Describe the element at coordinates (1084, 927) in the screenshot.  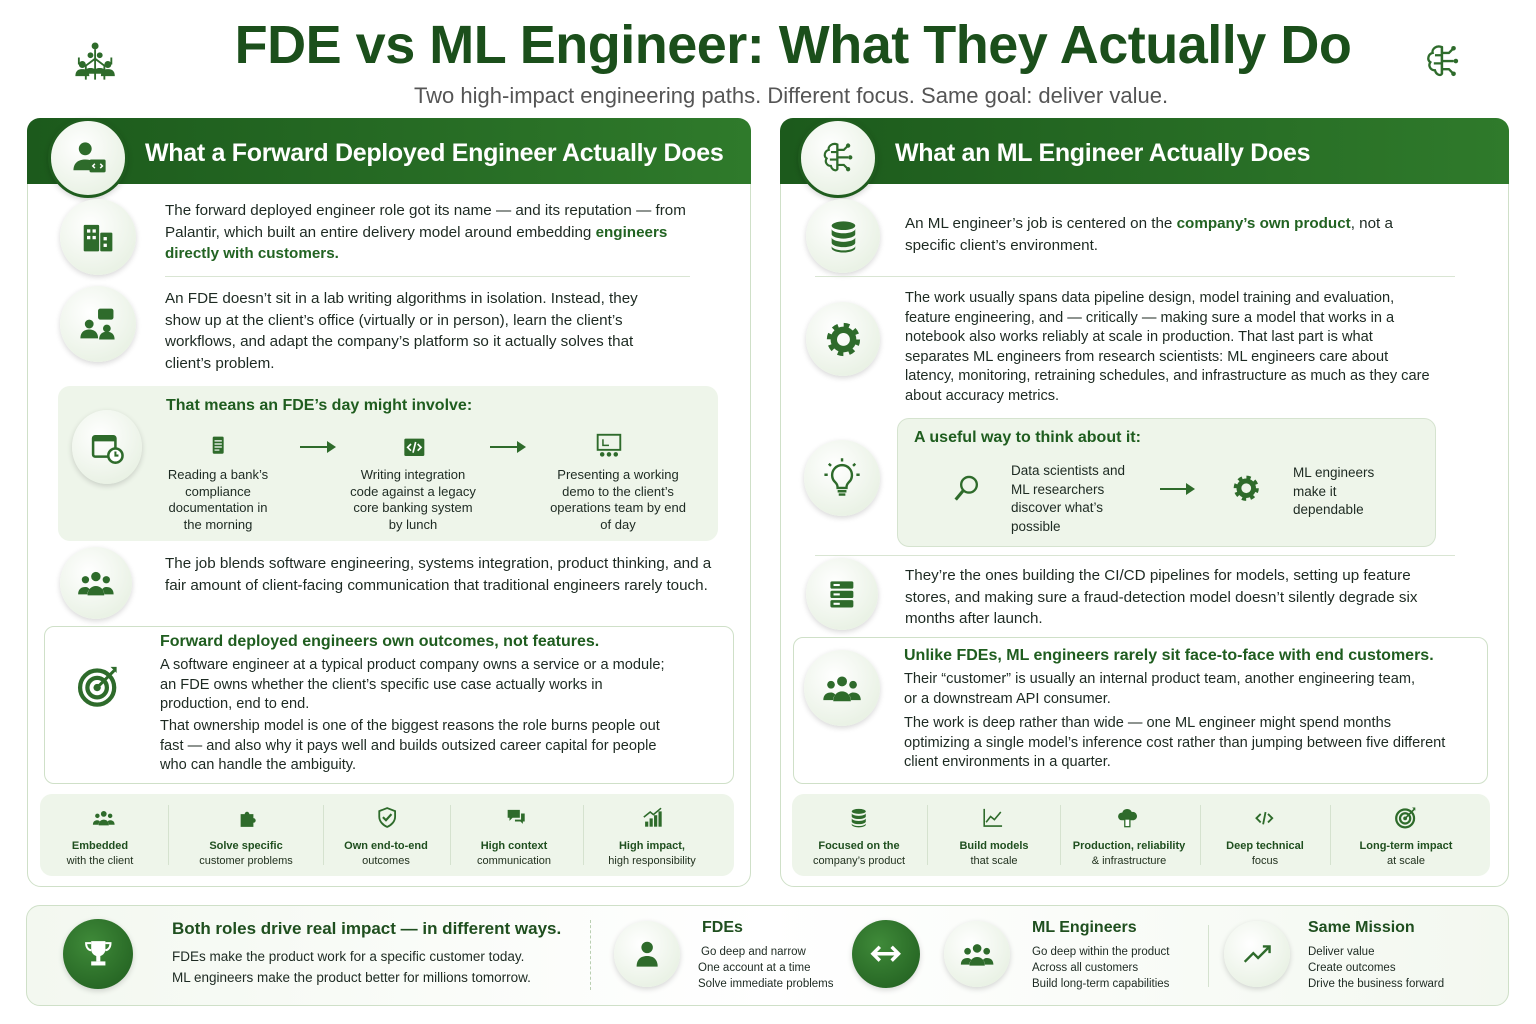
I see `mles-heading: ML Engineers` at that location.